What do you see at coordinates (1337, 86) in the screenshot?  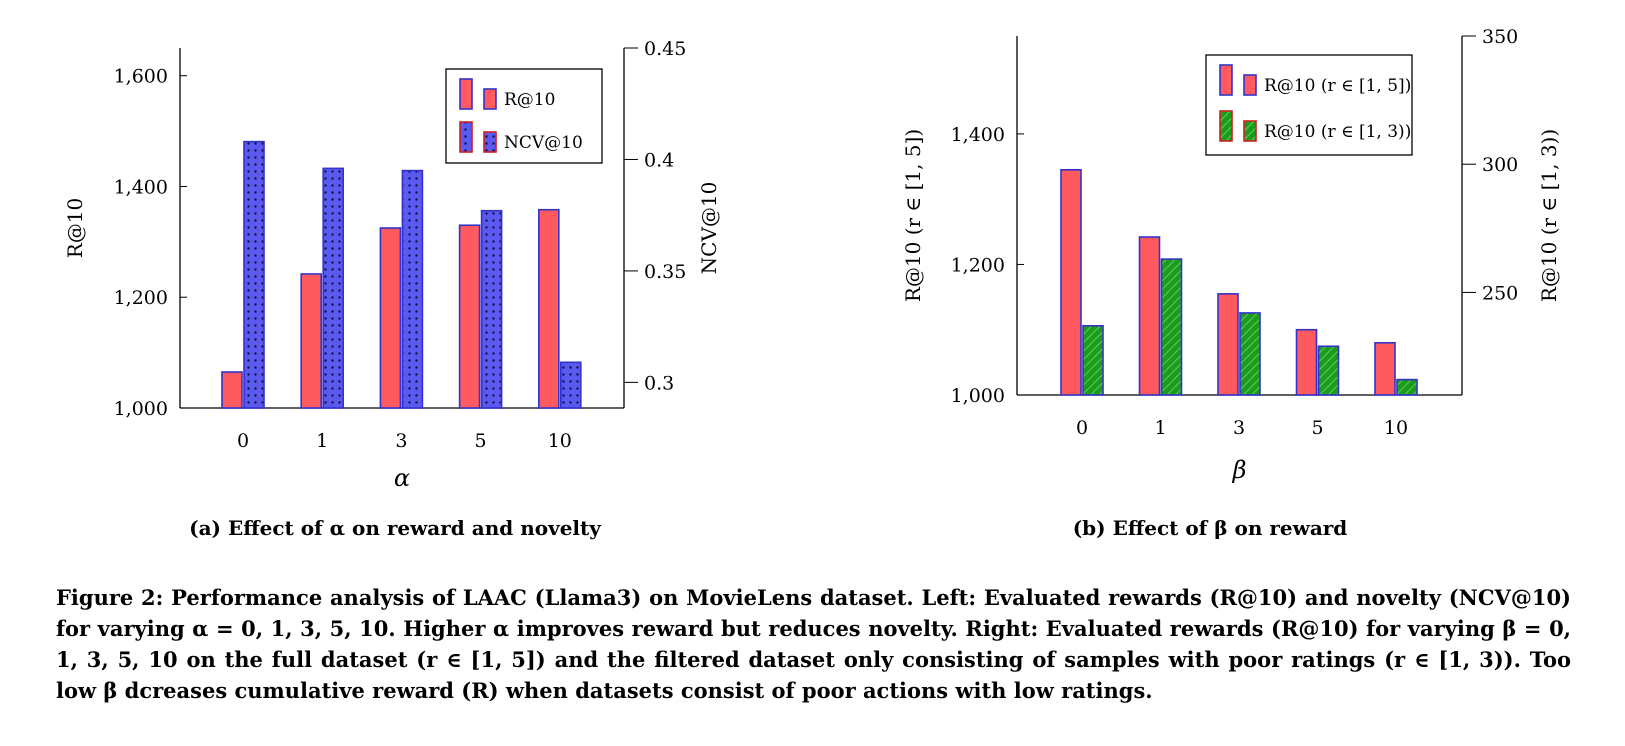 I see `legend-label: R@10 (r ∈ [1, 5])` at bounding box center [1337, 86].